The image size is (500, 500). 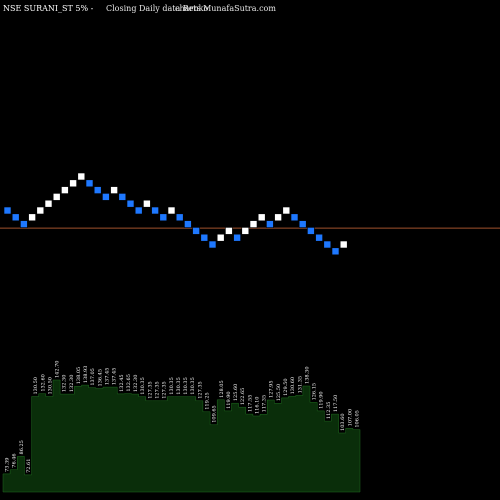 What do you see at coordinates (207, 401) in the screenshot?
I see `volume-label: 119.25` at bounding box center [207, 401].